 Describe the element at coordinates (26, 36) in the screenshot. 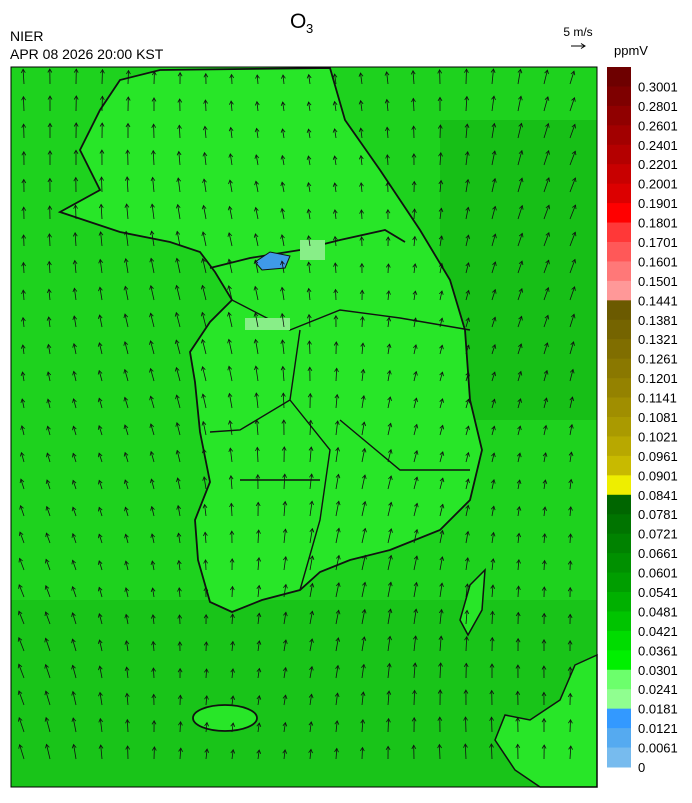

I see `agency: NIER` at that location.